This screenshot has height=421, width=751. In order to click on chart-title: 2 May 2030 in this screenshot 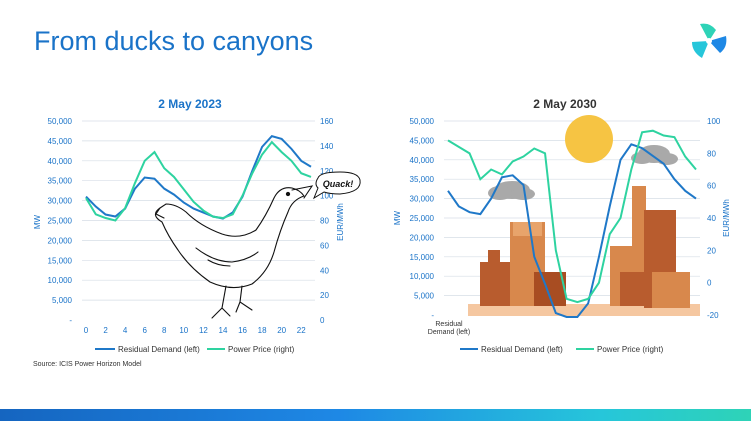, I will do `click(565, 104)`.